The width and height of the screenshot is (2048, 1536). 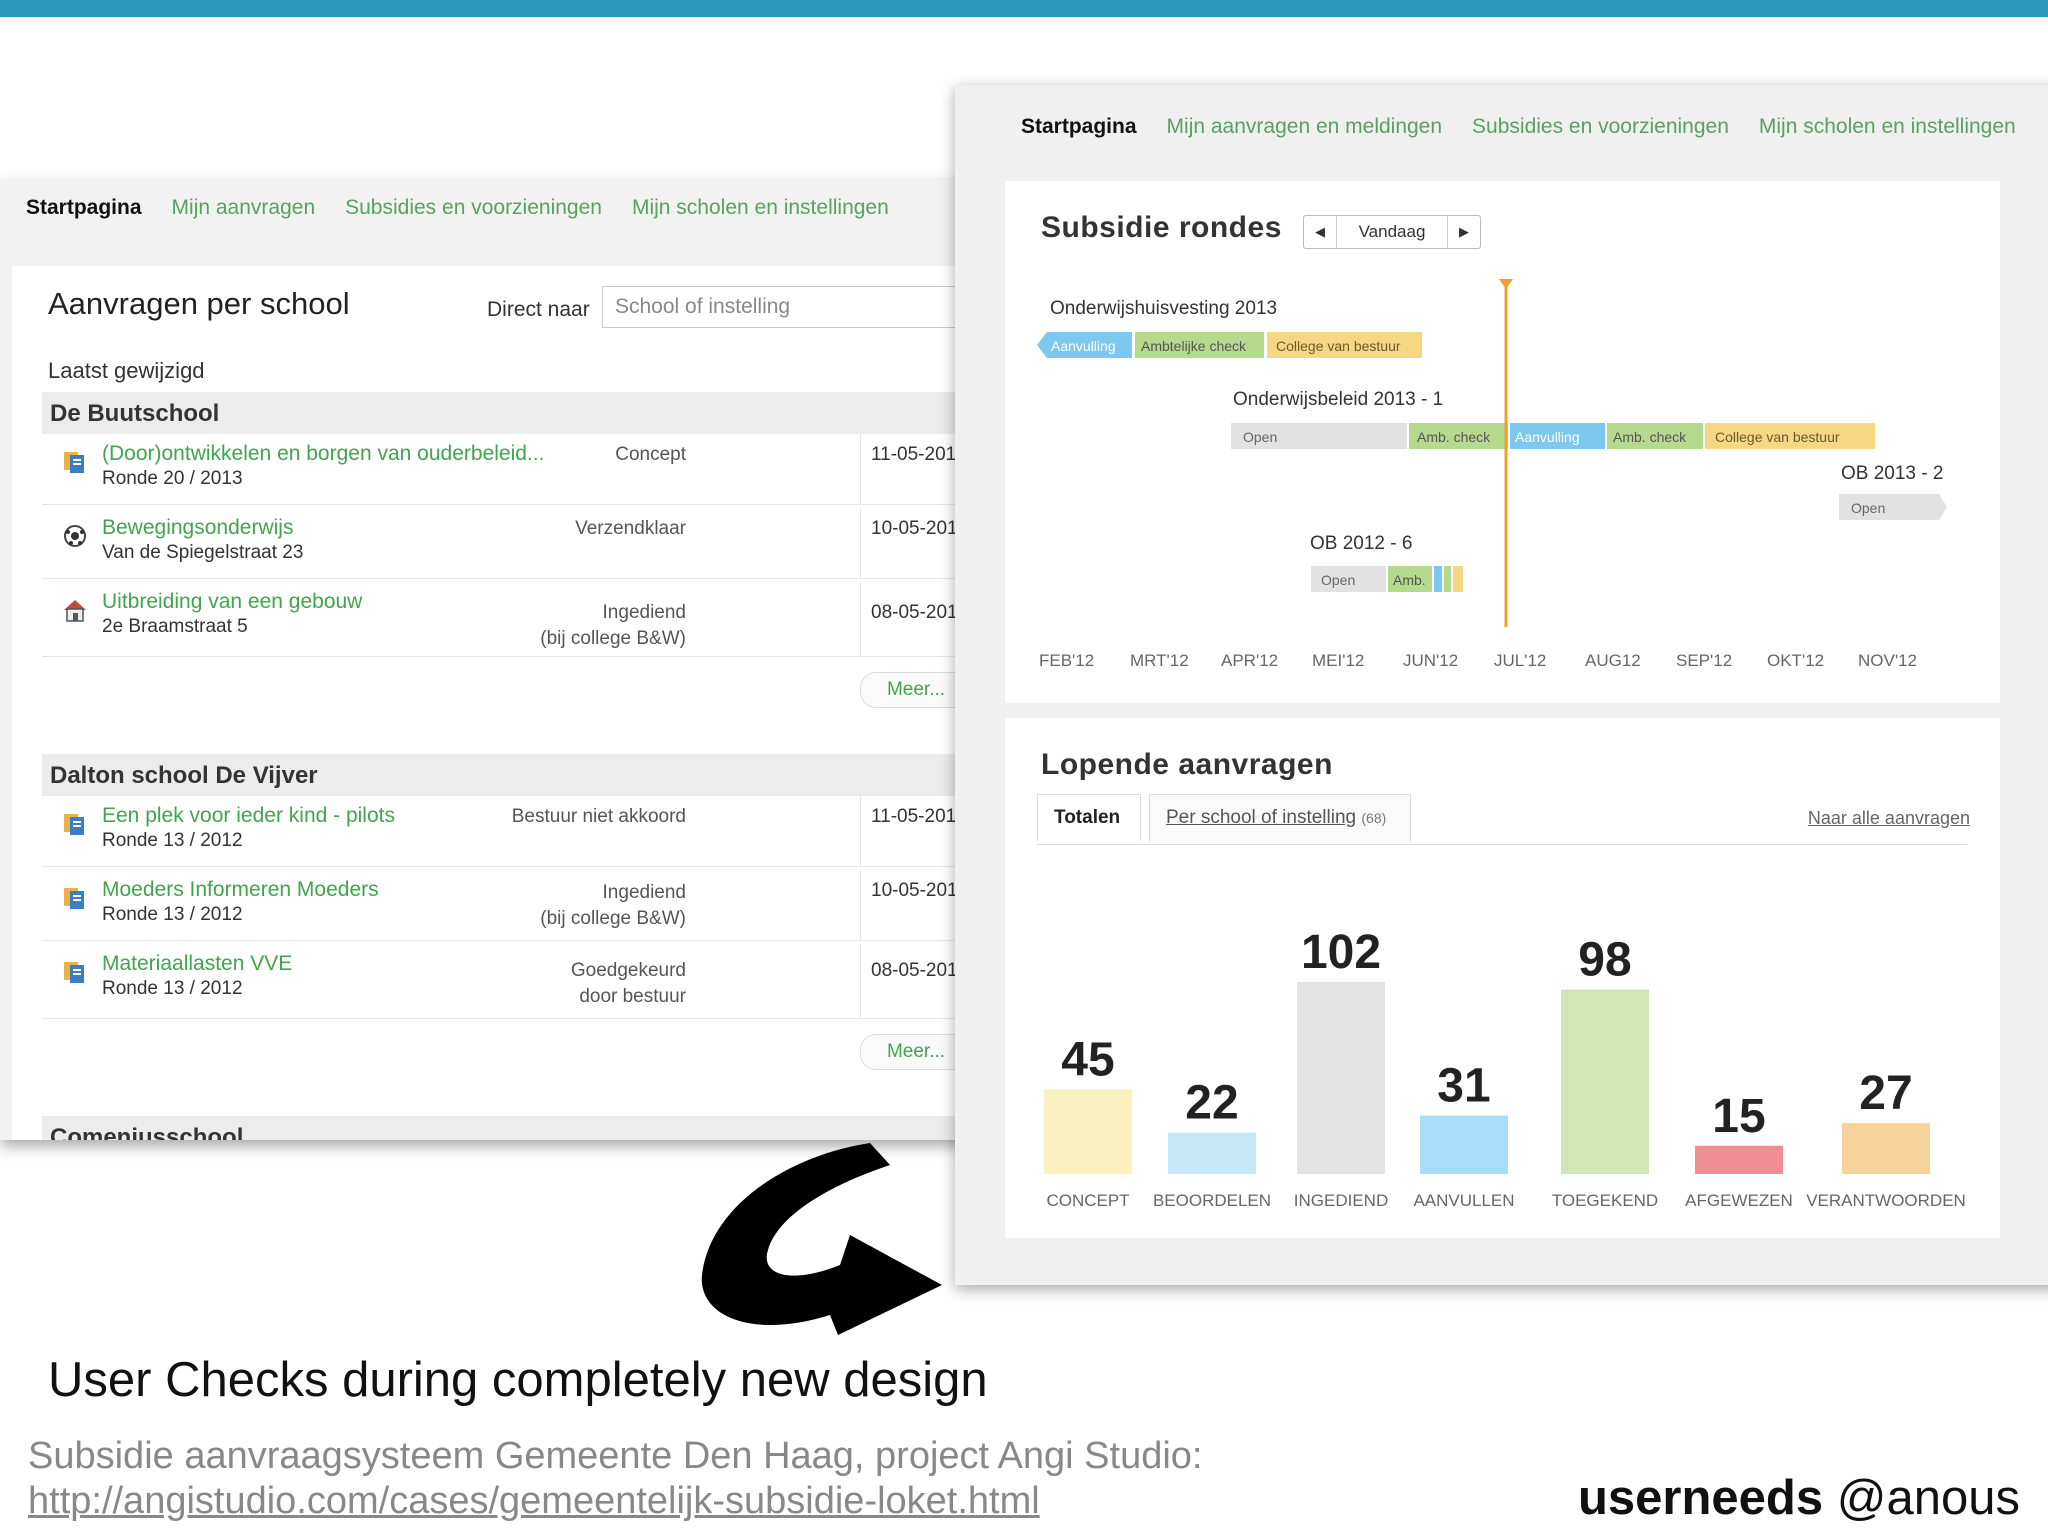 What do you see at coordinates (1280, 818) in the screenshot?
I see `tab-per-school: Per school of instelling (68)` at bounding box center [1280, 818].